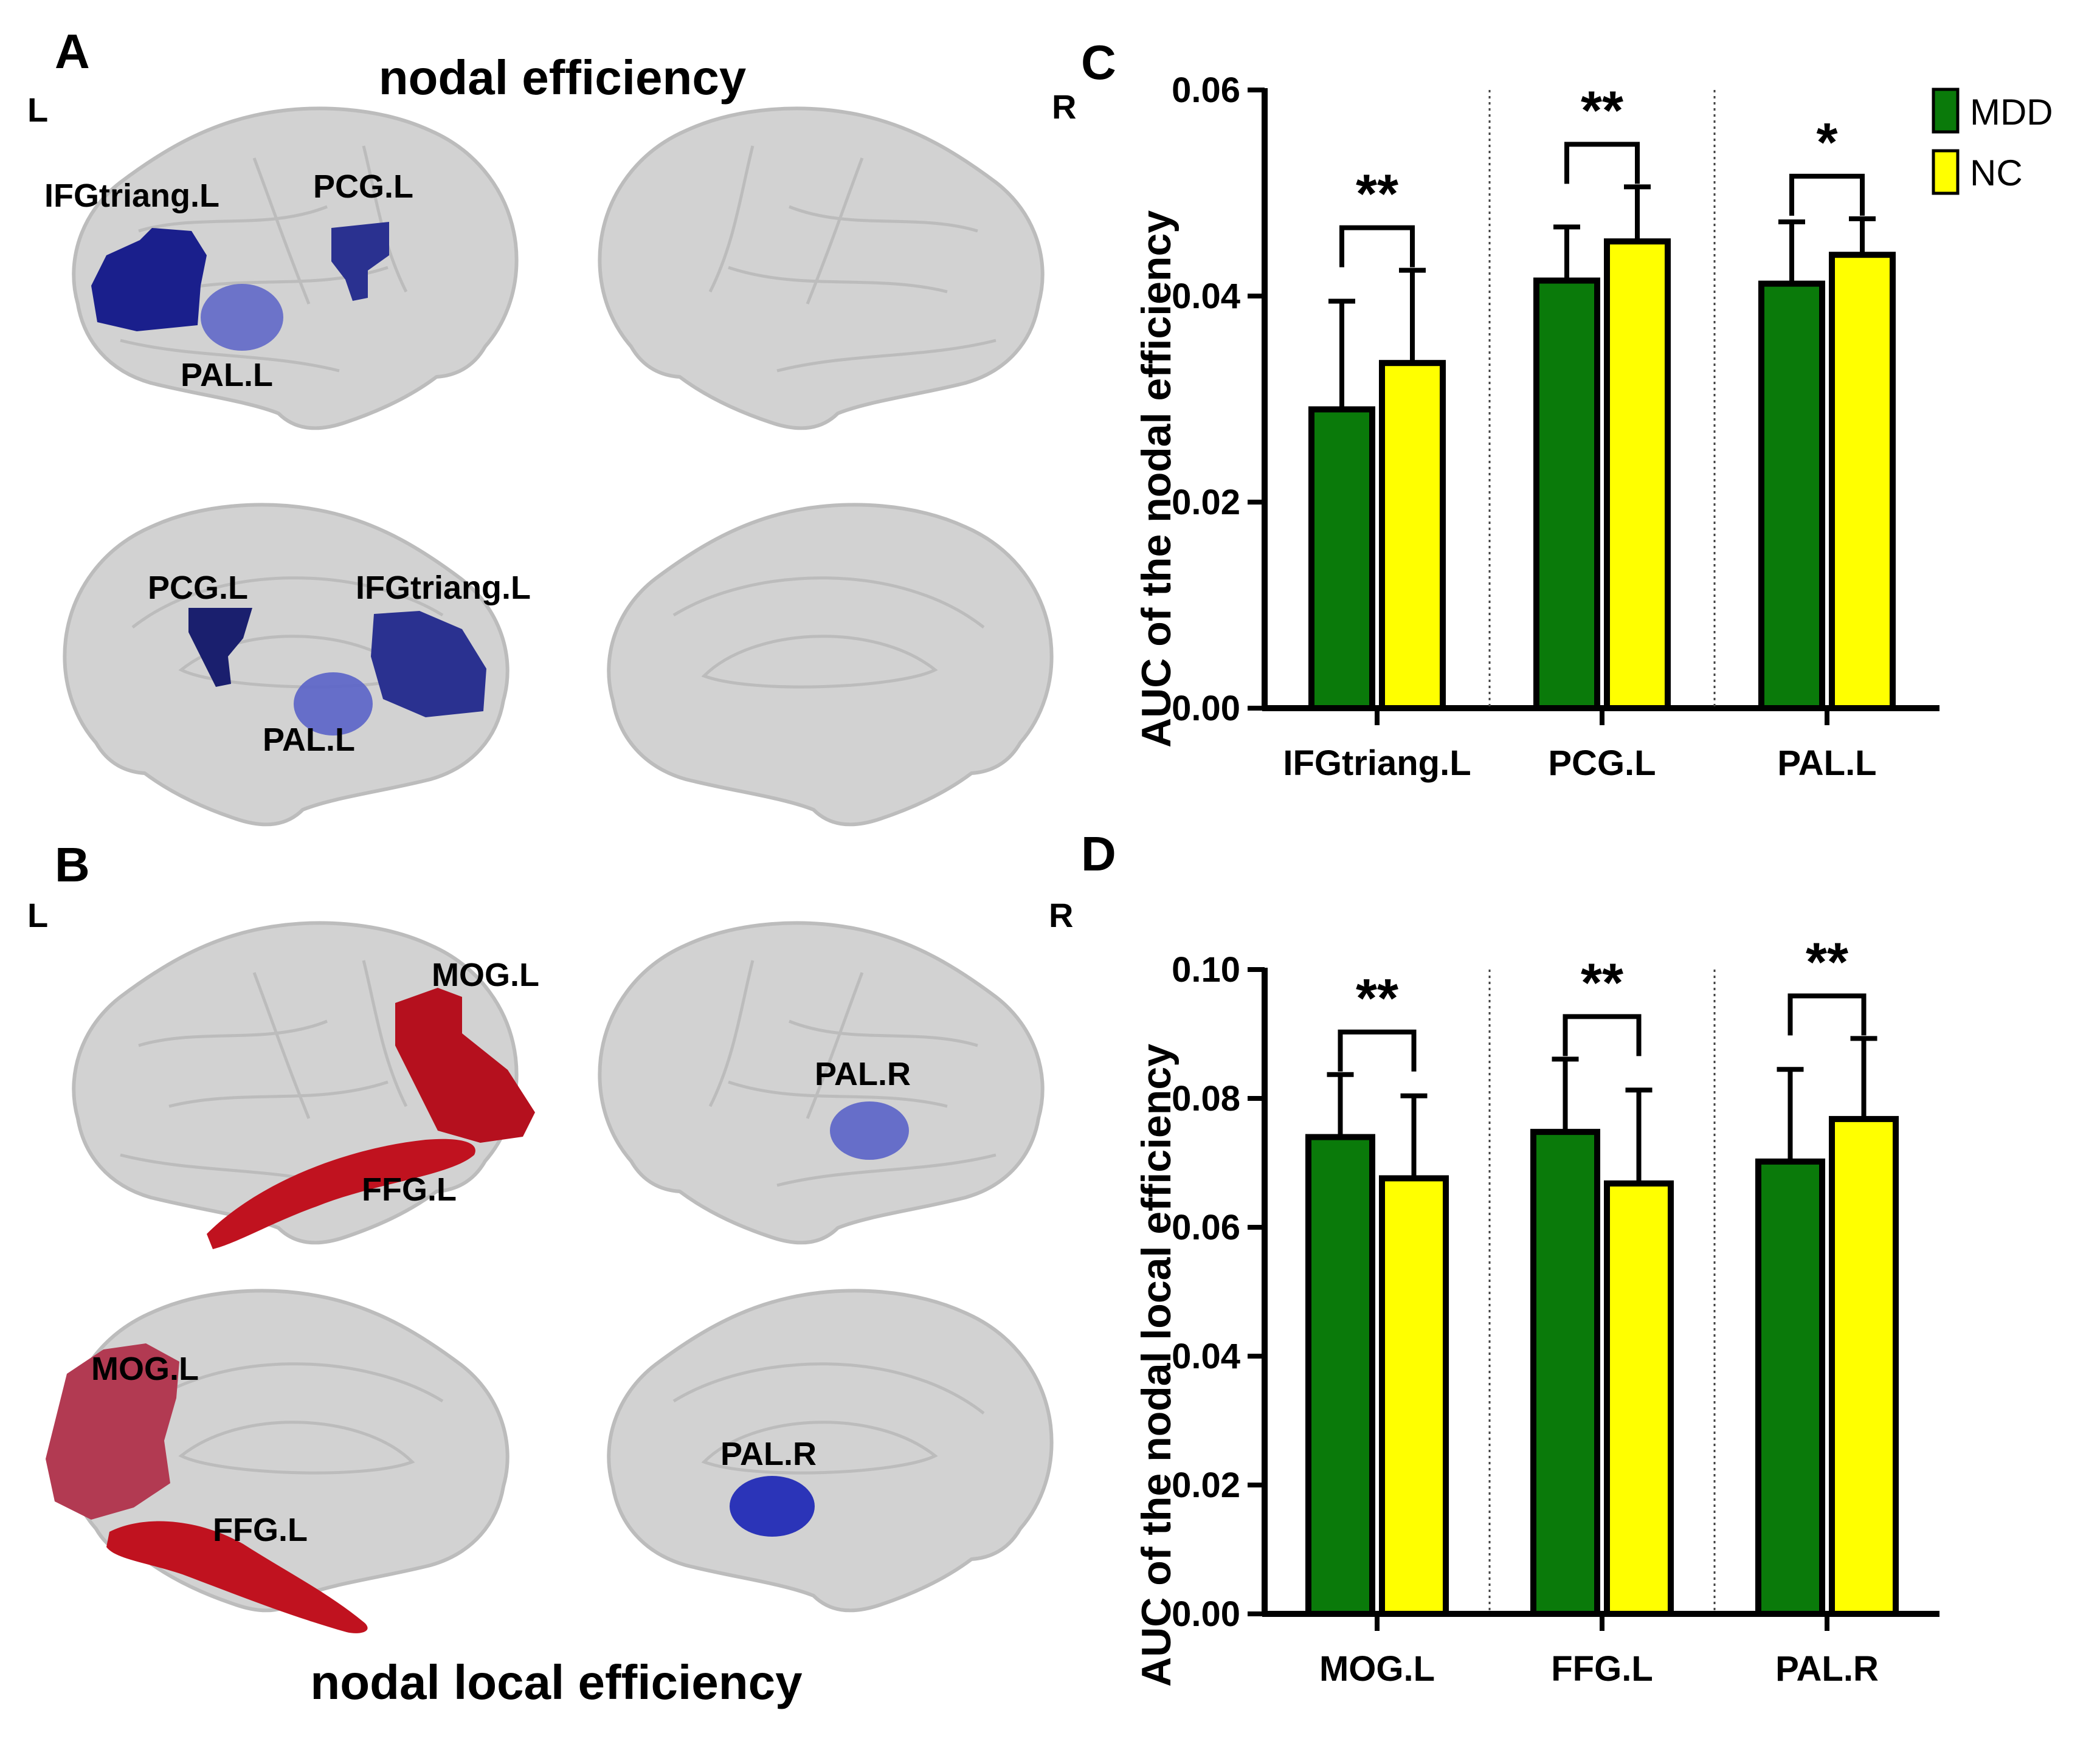 This screenshot has width=2100, height=1747. Describe the element at coordinates (149, 279) in the screenshot. I see `ifgtriang-region-lateral` at that location.